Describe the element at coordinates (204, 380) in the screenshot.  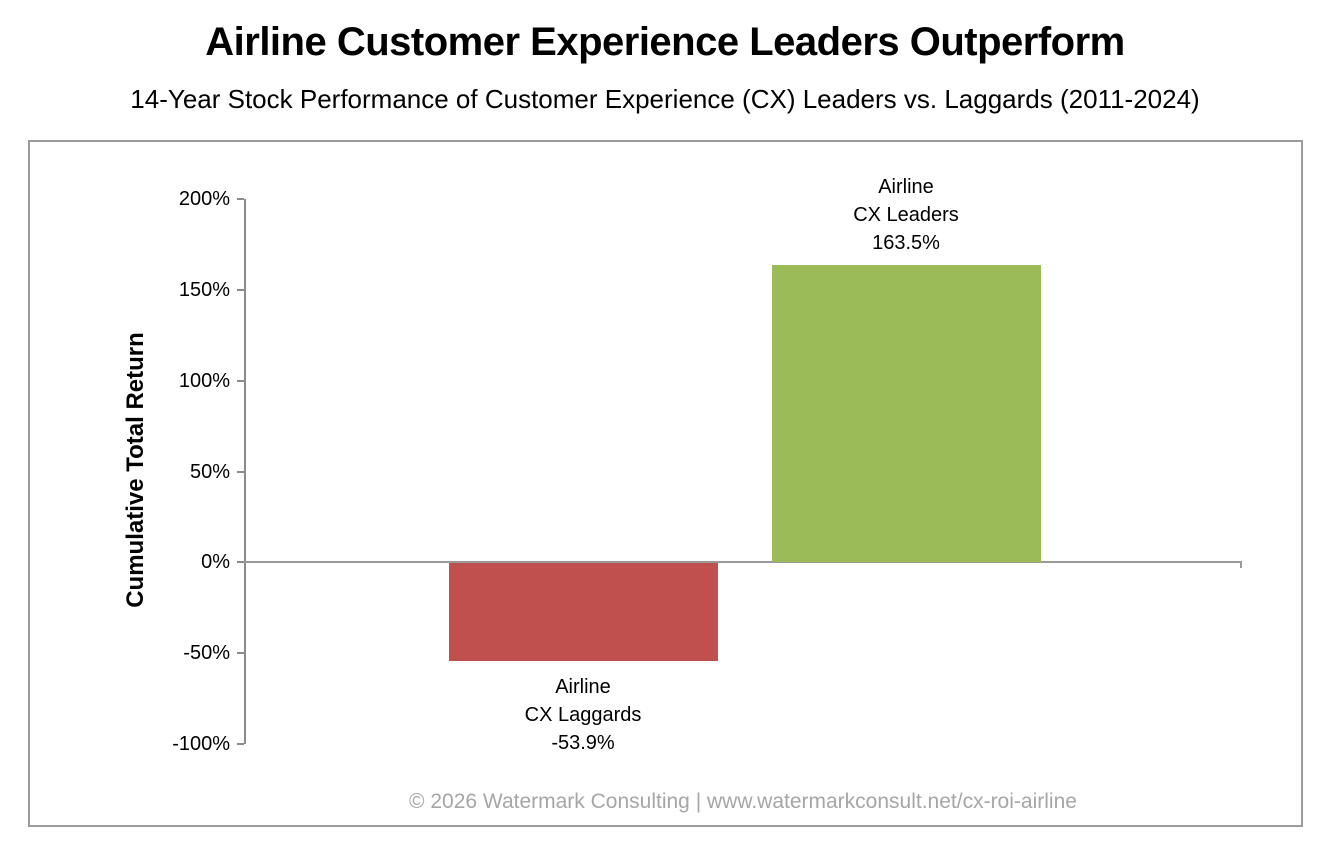
I see `y-axis-tick-label: 100%` at that location.